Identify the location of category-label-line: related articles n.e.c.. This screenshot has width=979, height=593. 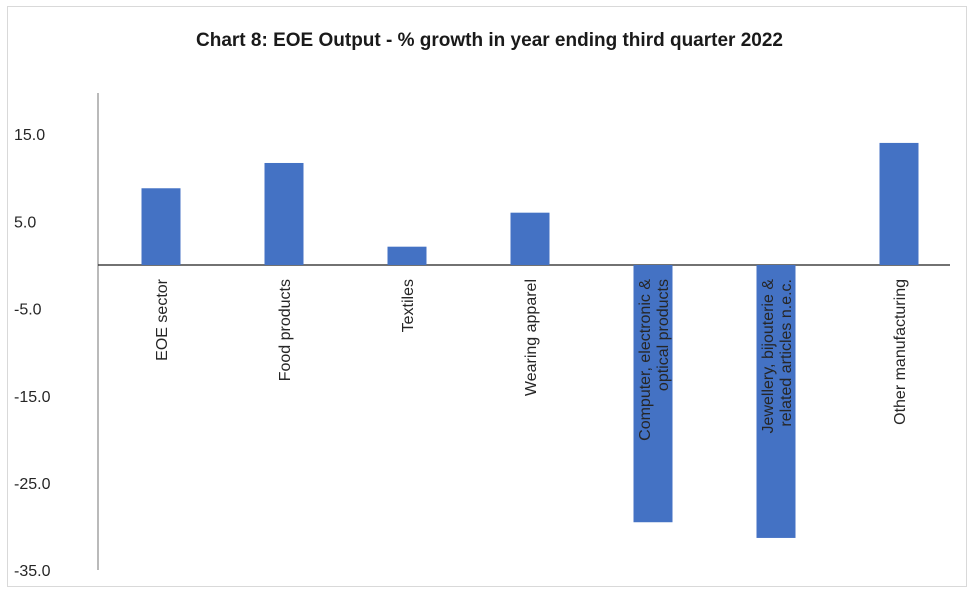
(786, 353).